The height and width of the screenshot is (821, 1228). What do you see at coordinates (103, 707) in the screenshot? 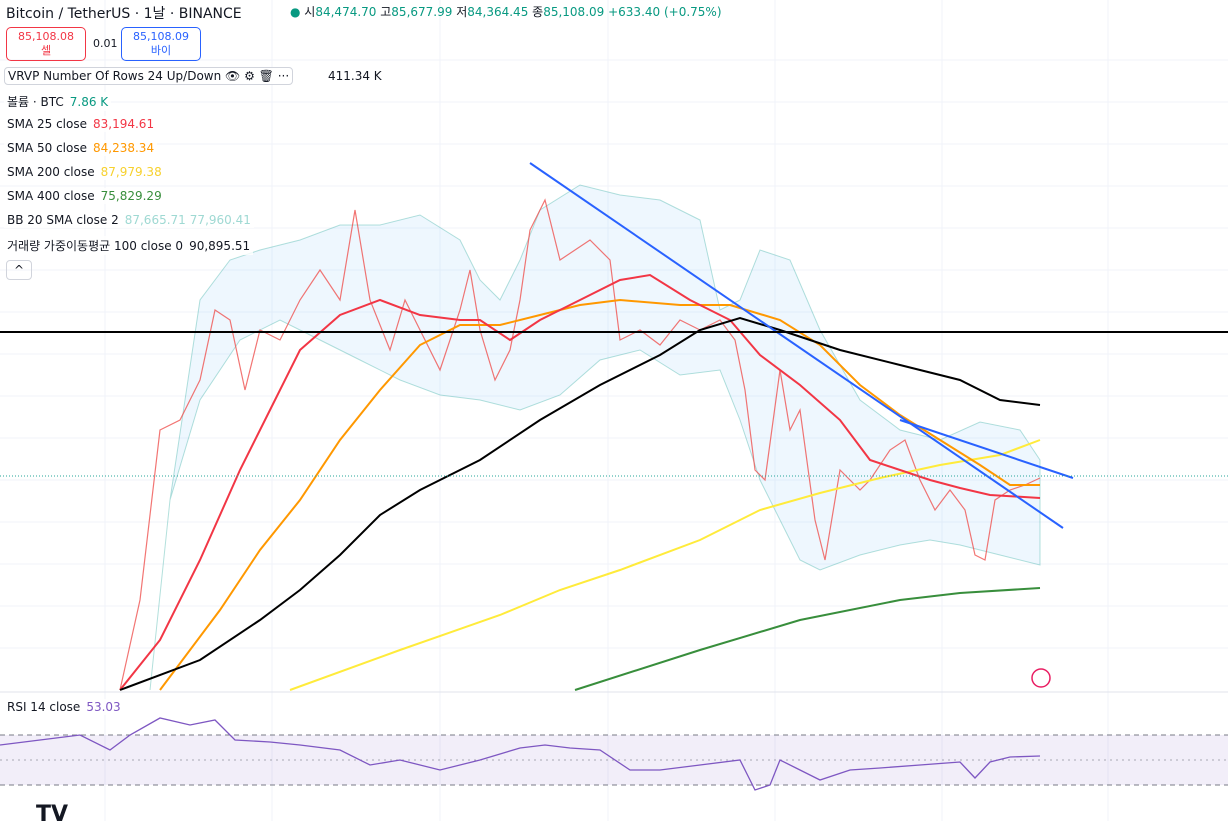
I see `text: 53.03` at bounding box center [103, 707].